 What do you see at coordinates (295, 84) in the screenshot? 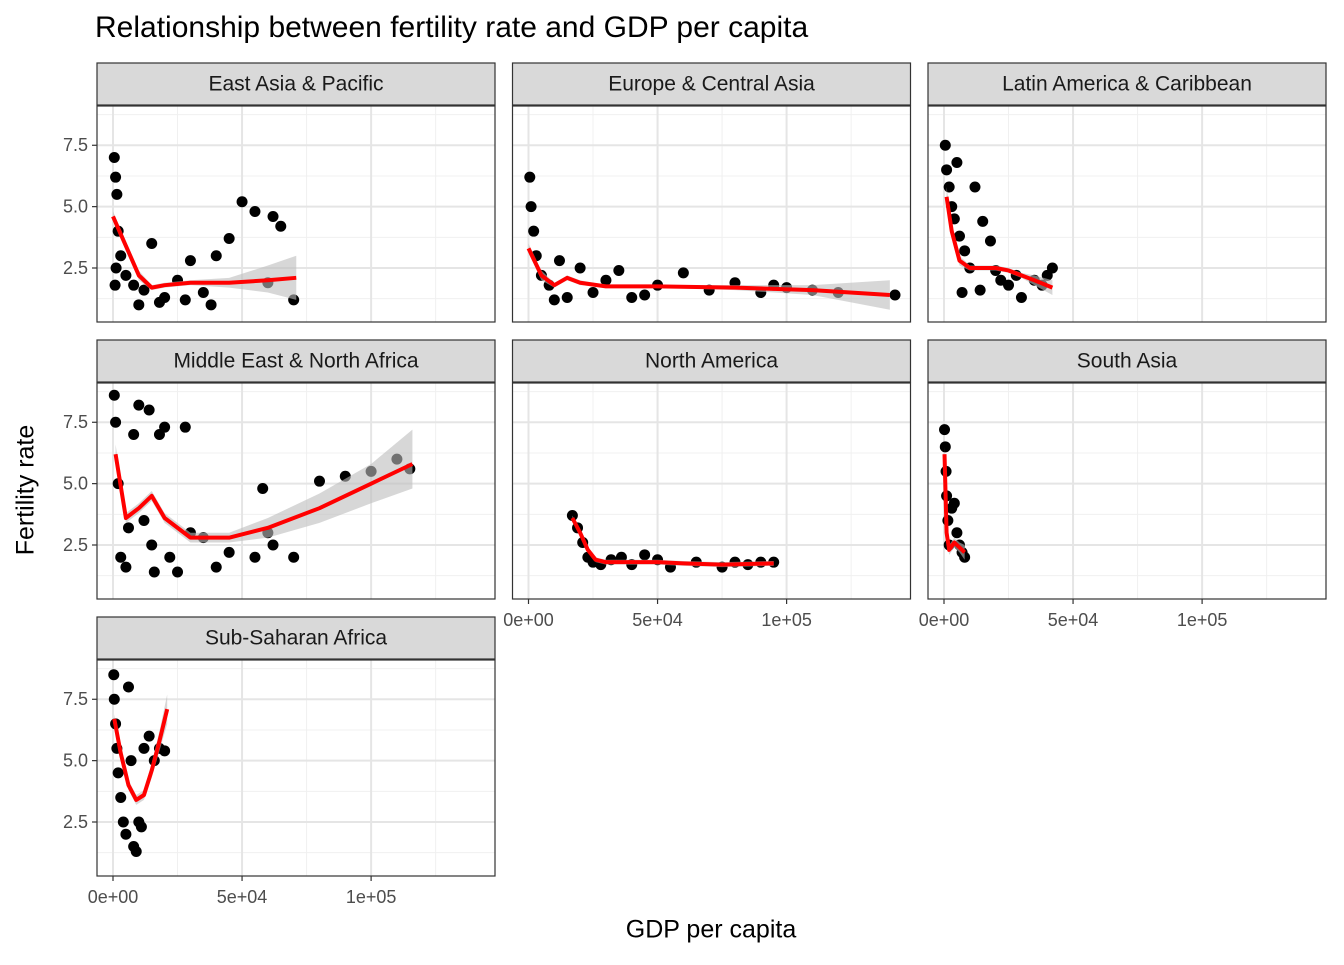
I see `strip-label: East Asia & Pacific` at bounding box center [295, 84].